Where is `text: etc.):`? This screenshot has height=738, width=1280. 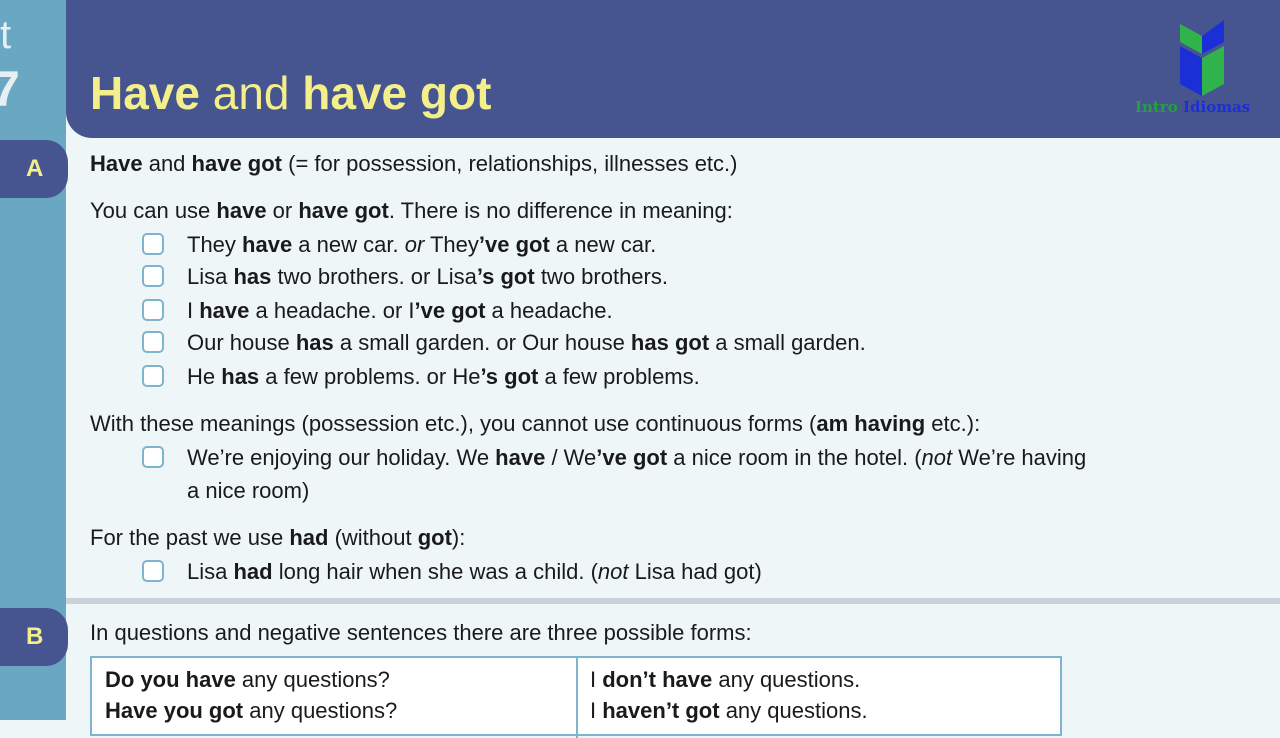 text: etc.): is located at coordinates (953, 423).